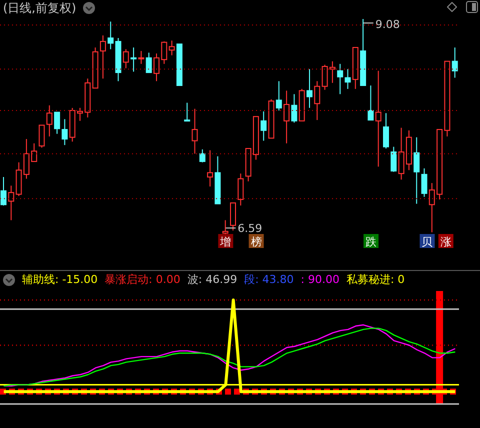 Image resolution: width=480 pixels, height=428 pixels. Describe the element at coordinates (371, 242) in the screenshot. I see `text: 跌` at that location.